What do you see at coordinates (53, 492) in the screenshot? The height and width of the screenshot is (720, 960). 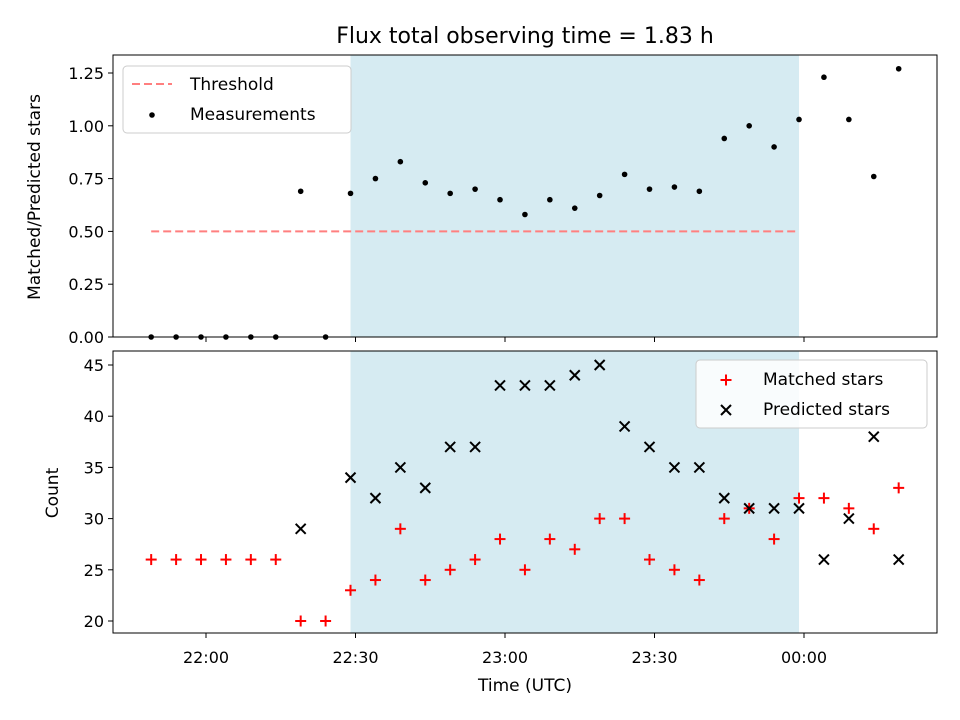 I see `bottom-y-axis-label: Count` at bounding box center [53, 492].